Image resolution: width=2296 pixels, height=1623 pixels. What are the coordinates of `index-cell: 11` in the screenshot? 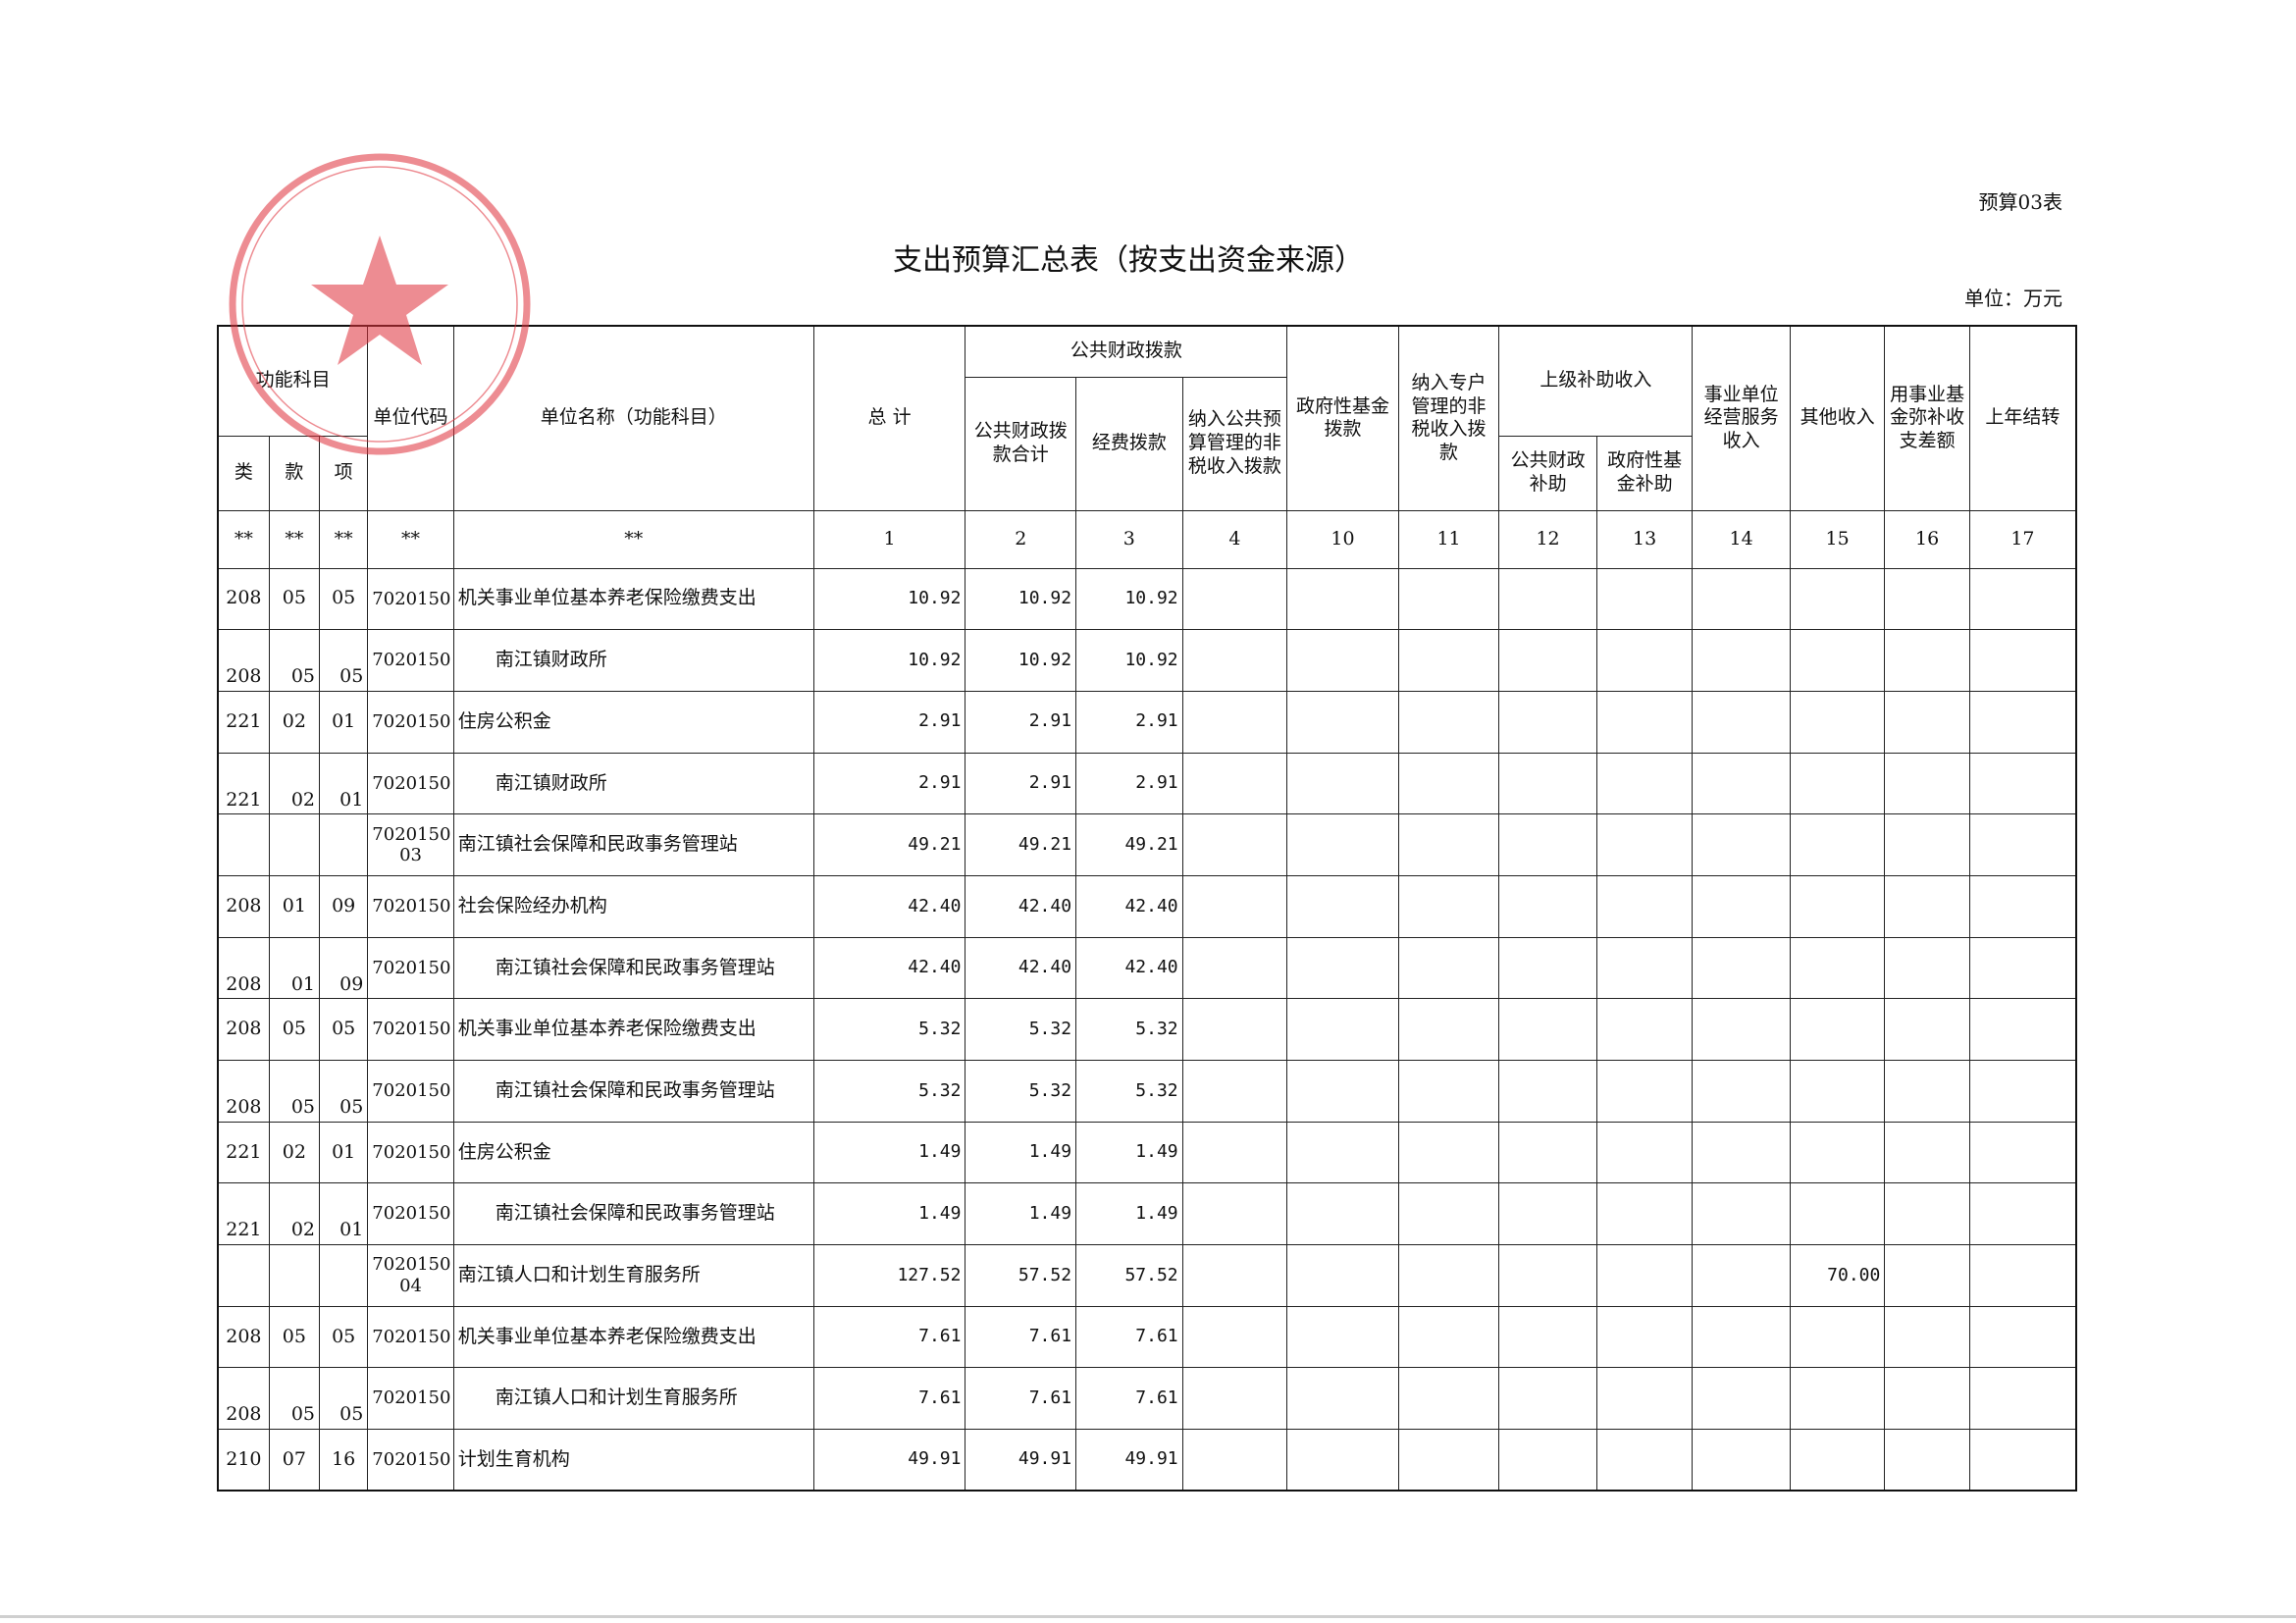 It's located at (1448, 539).